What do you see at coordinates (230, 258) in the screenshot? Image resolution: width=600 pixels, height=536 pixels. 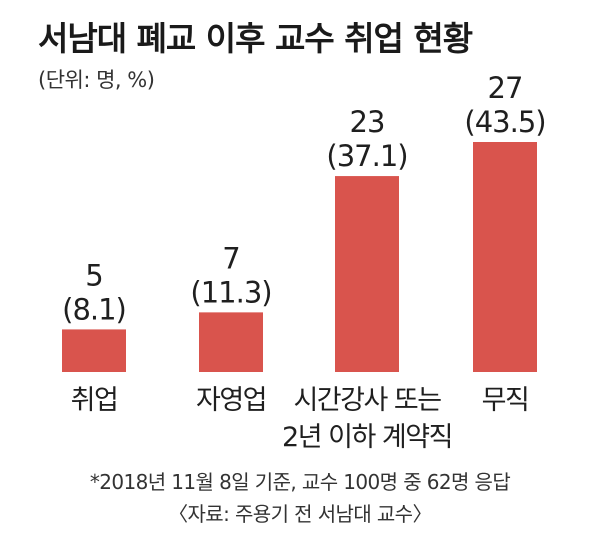 I see `value-label-2: 7` at bounding box center [230, 258].